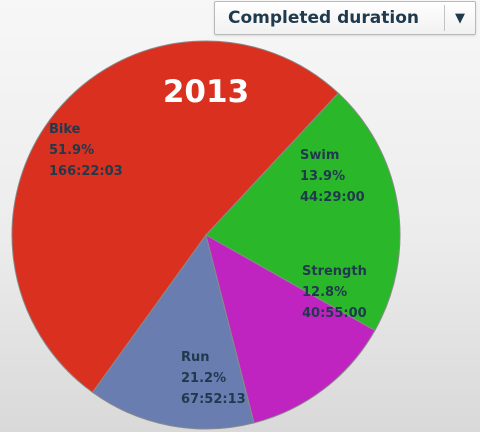 The width and height of the screenshot is (480, 432). I want to click on slice-label-swim-duration: 44:29:00, so click(332, 197).